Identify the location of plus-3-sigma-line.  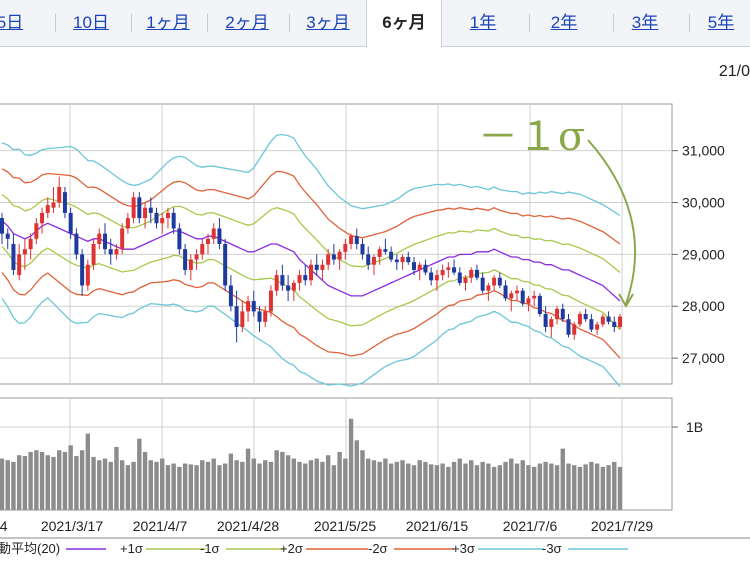
(311, 175).